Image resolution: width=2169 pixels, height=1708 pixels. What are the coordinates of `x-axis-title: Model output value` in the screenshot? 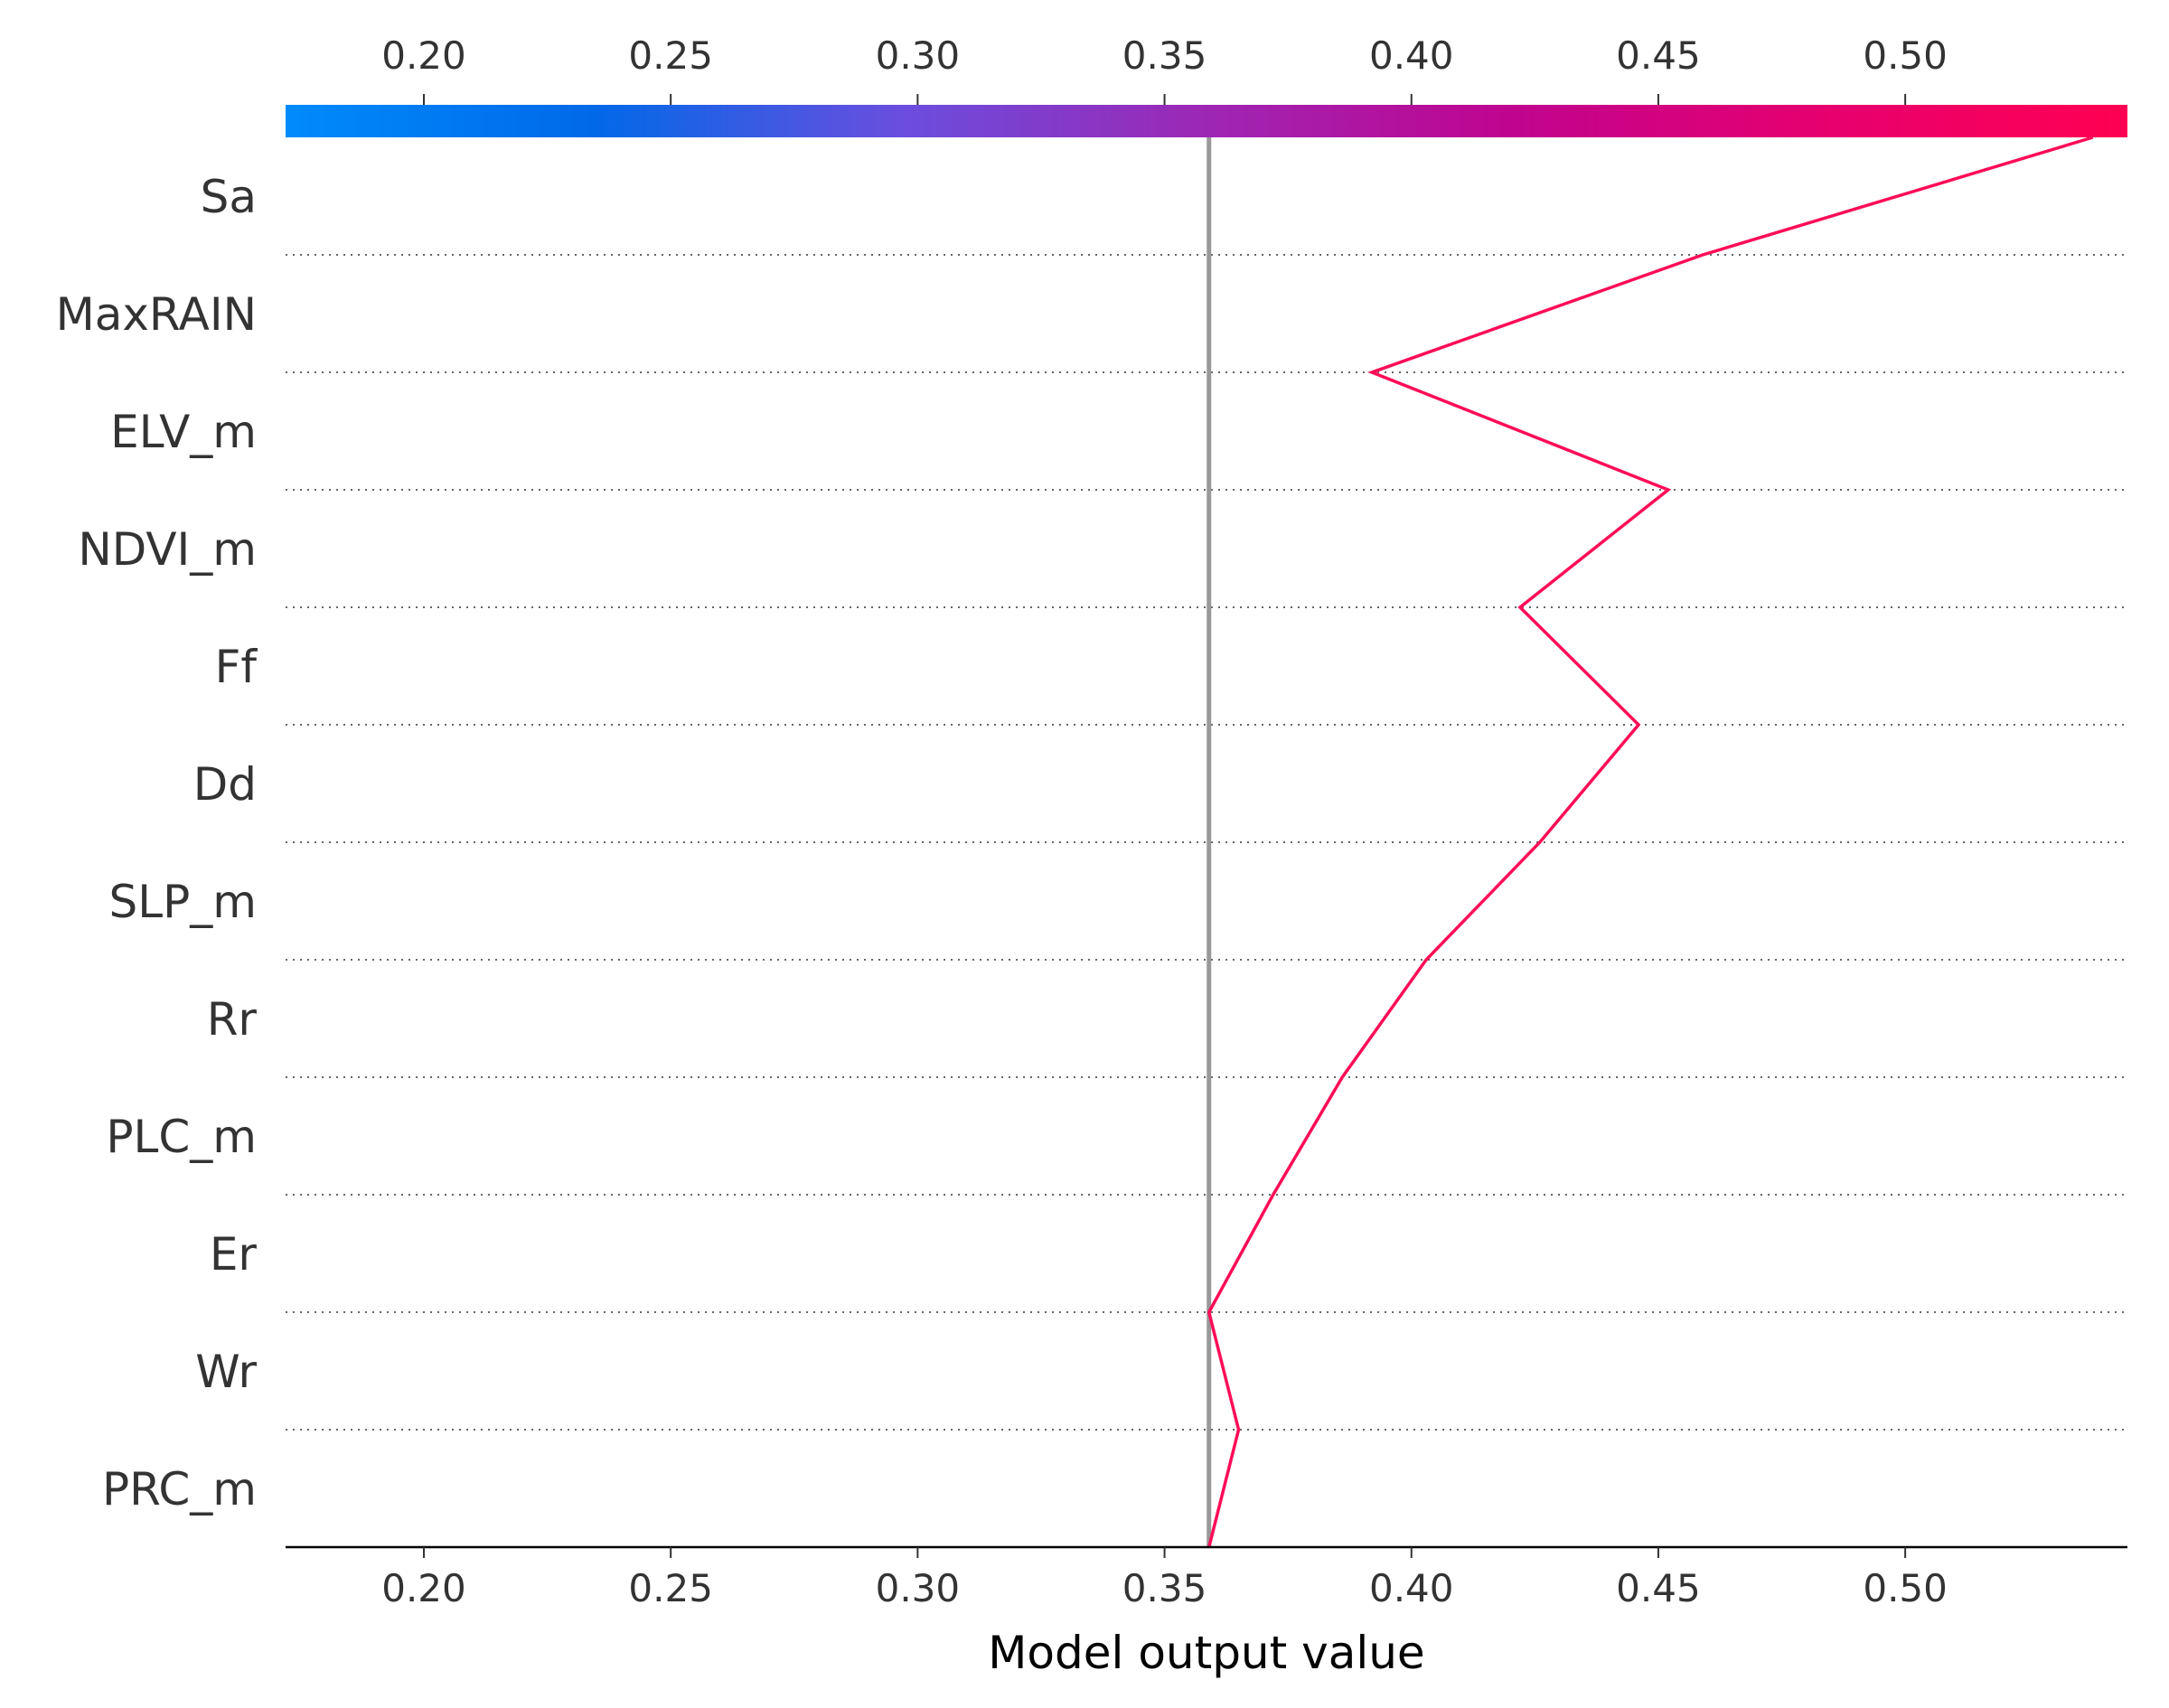 It's located at (1206, 1653).